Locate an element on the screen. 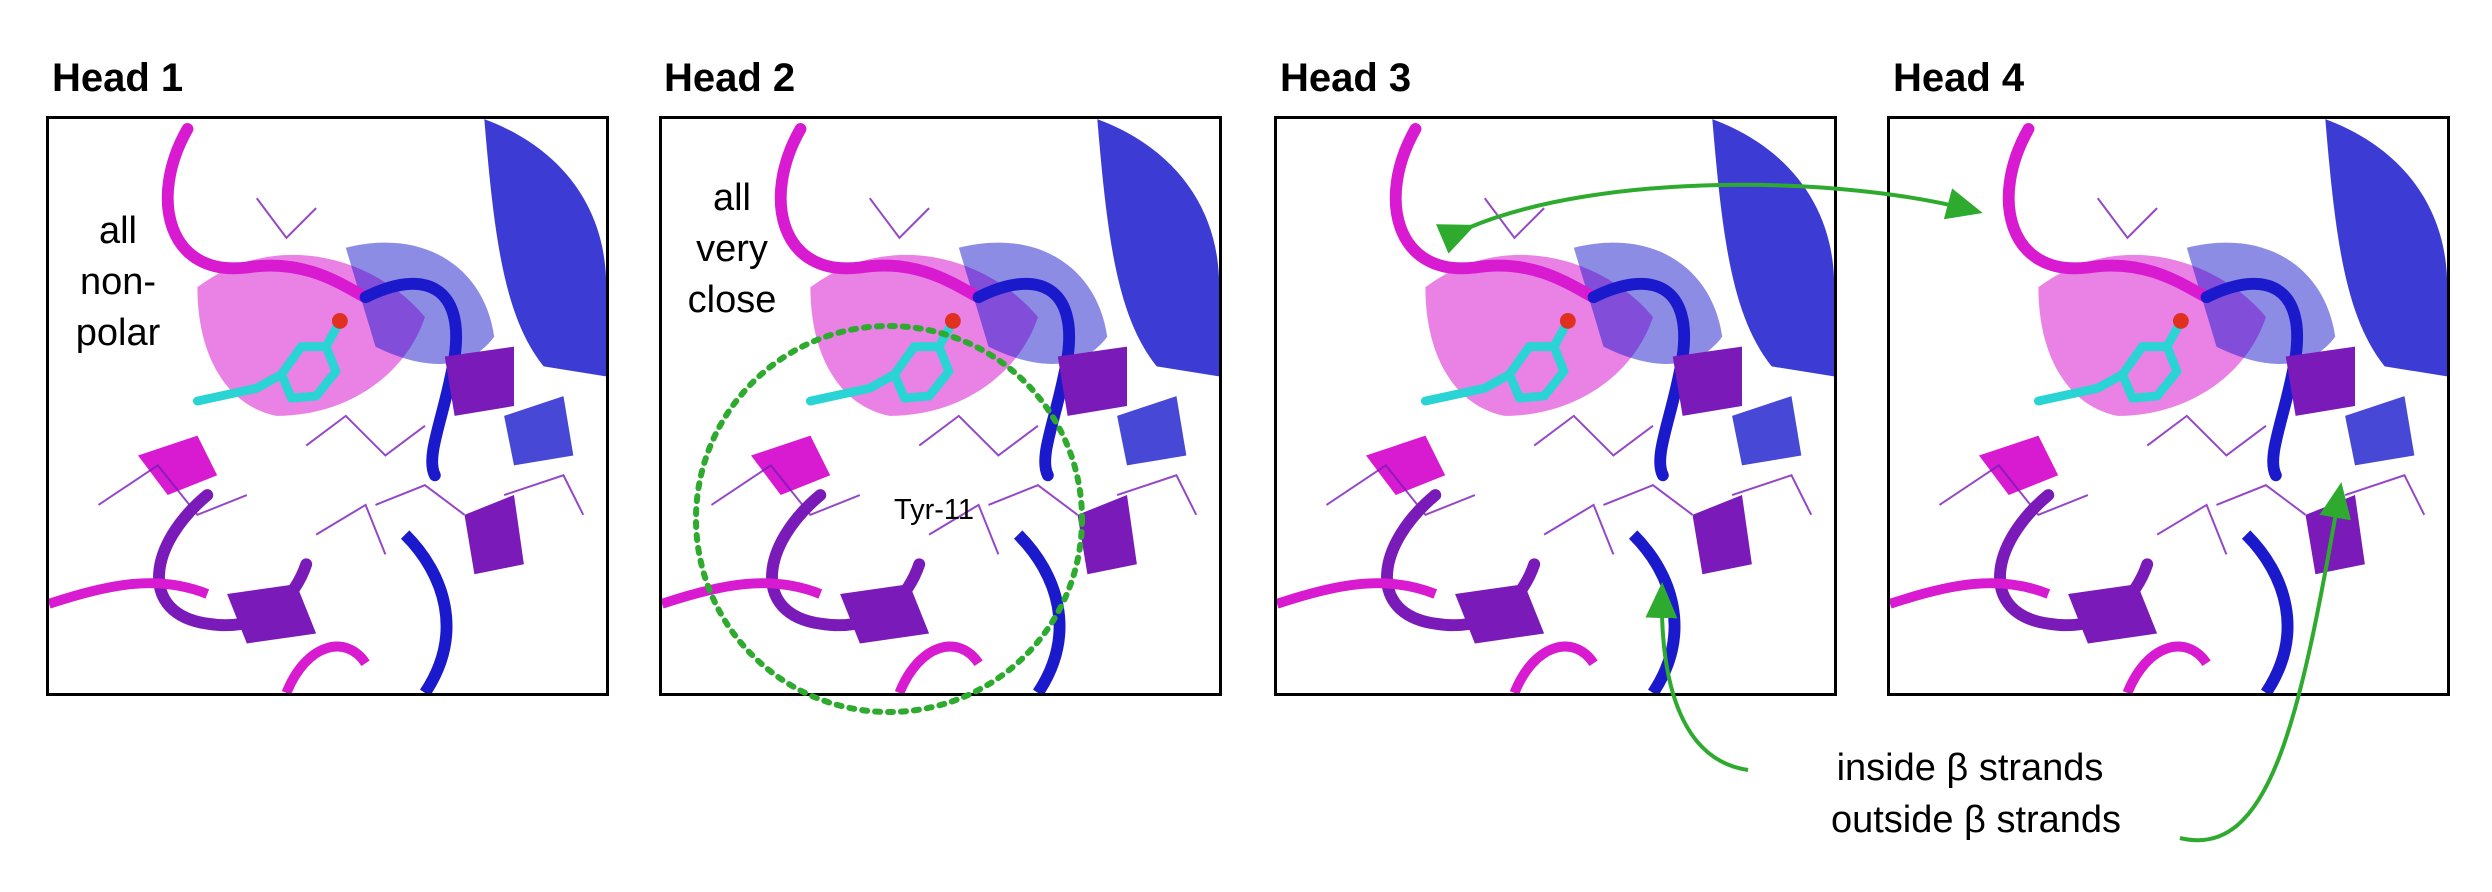 The width and height of the screenshot is (2492, 892). head-4-title: Head 4 is located at coordinates (1959, 78).